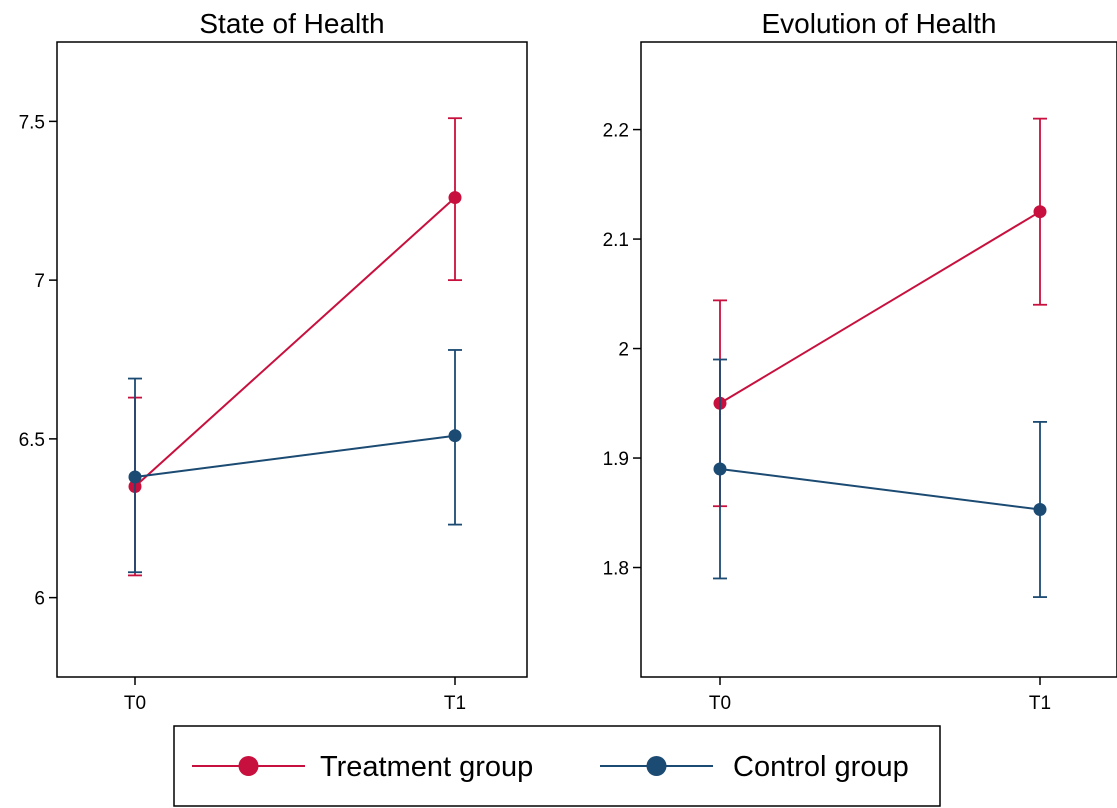 The height and width of the screenshot is (808, 1117). I want to click on state-of-health-title: State of Health, so click(291, 23).